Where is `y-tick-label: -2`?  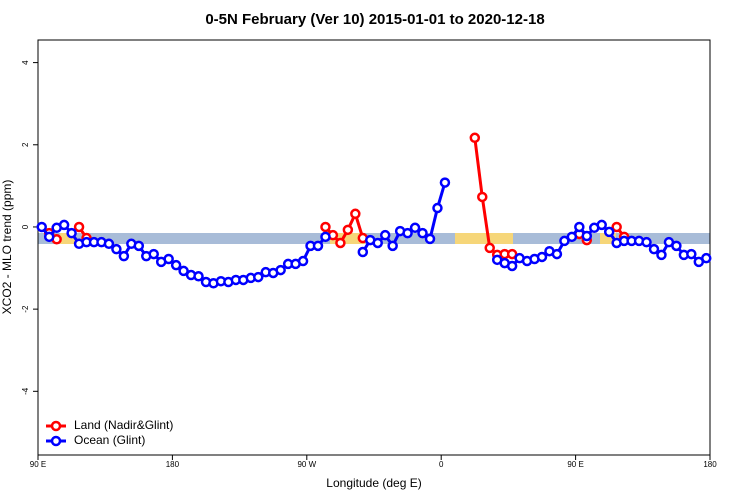
y-tick-label: -2 is located at coordinates (25, 309).